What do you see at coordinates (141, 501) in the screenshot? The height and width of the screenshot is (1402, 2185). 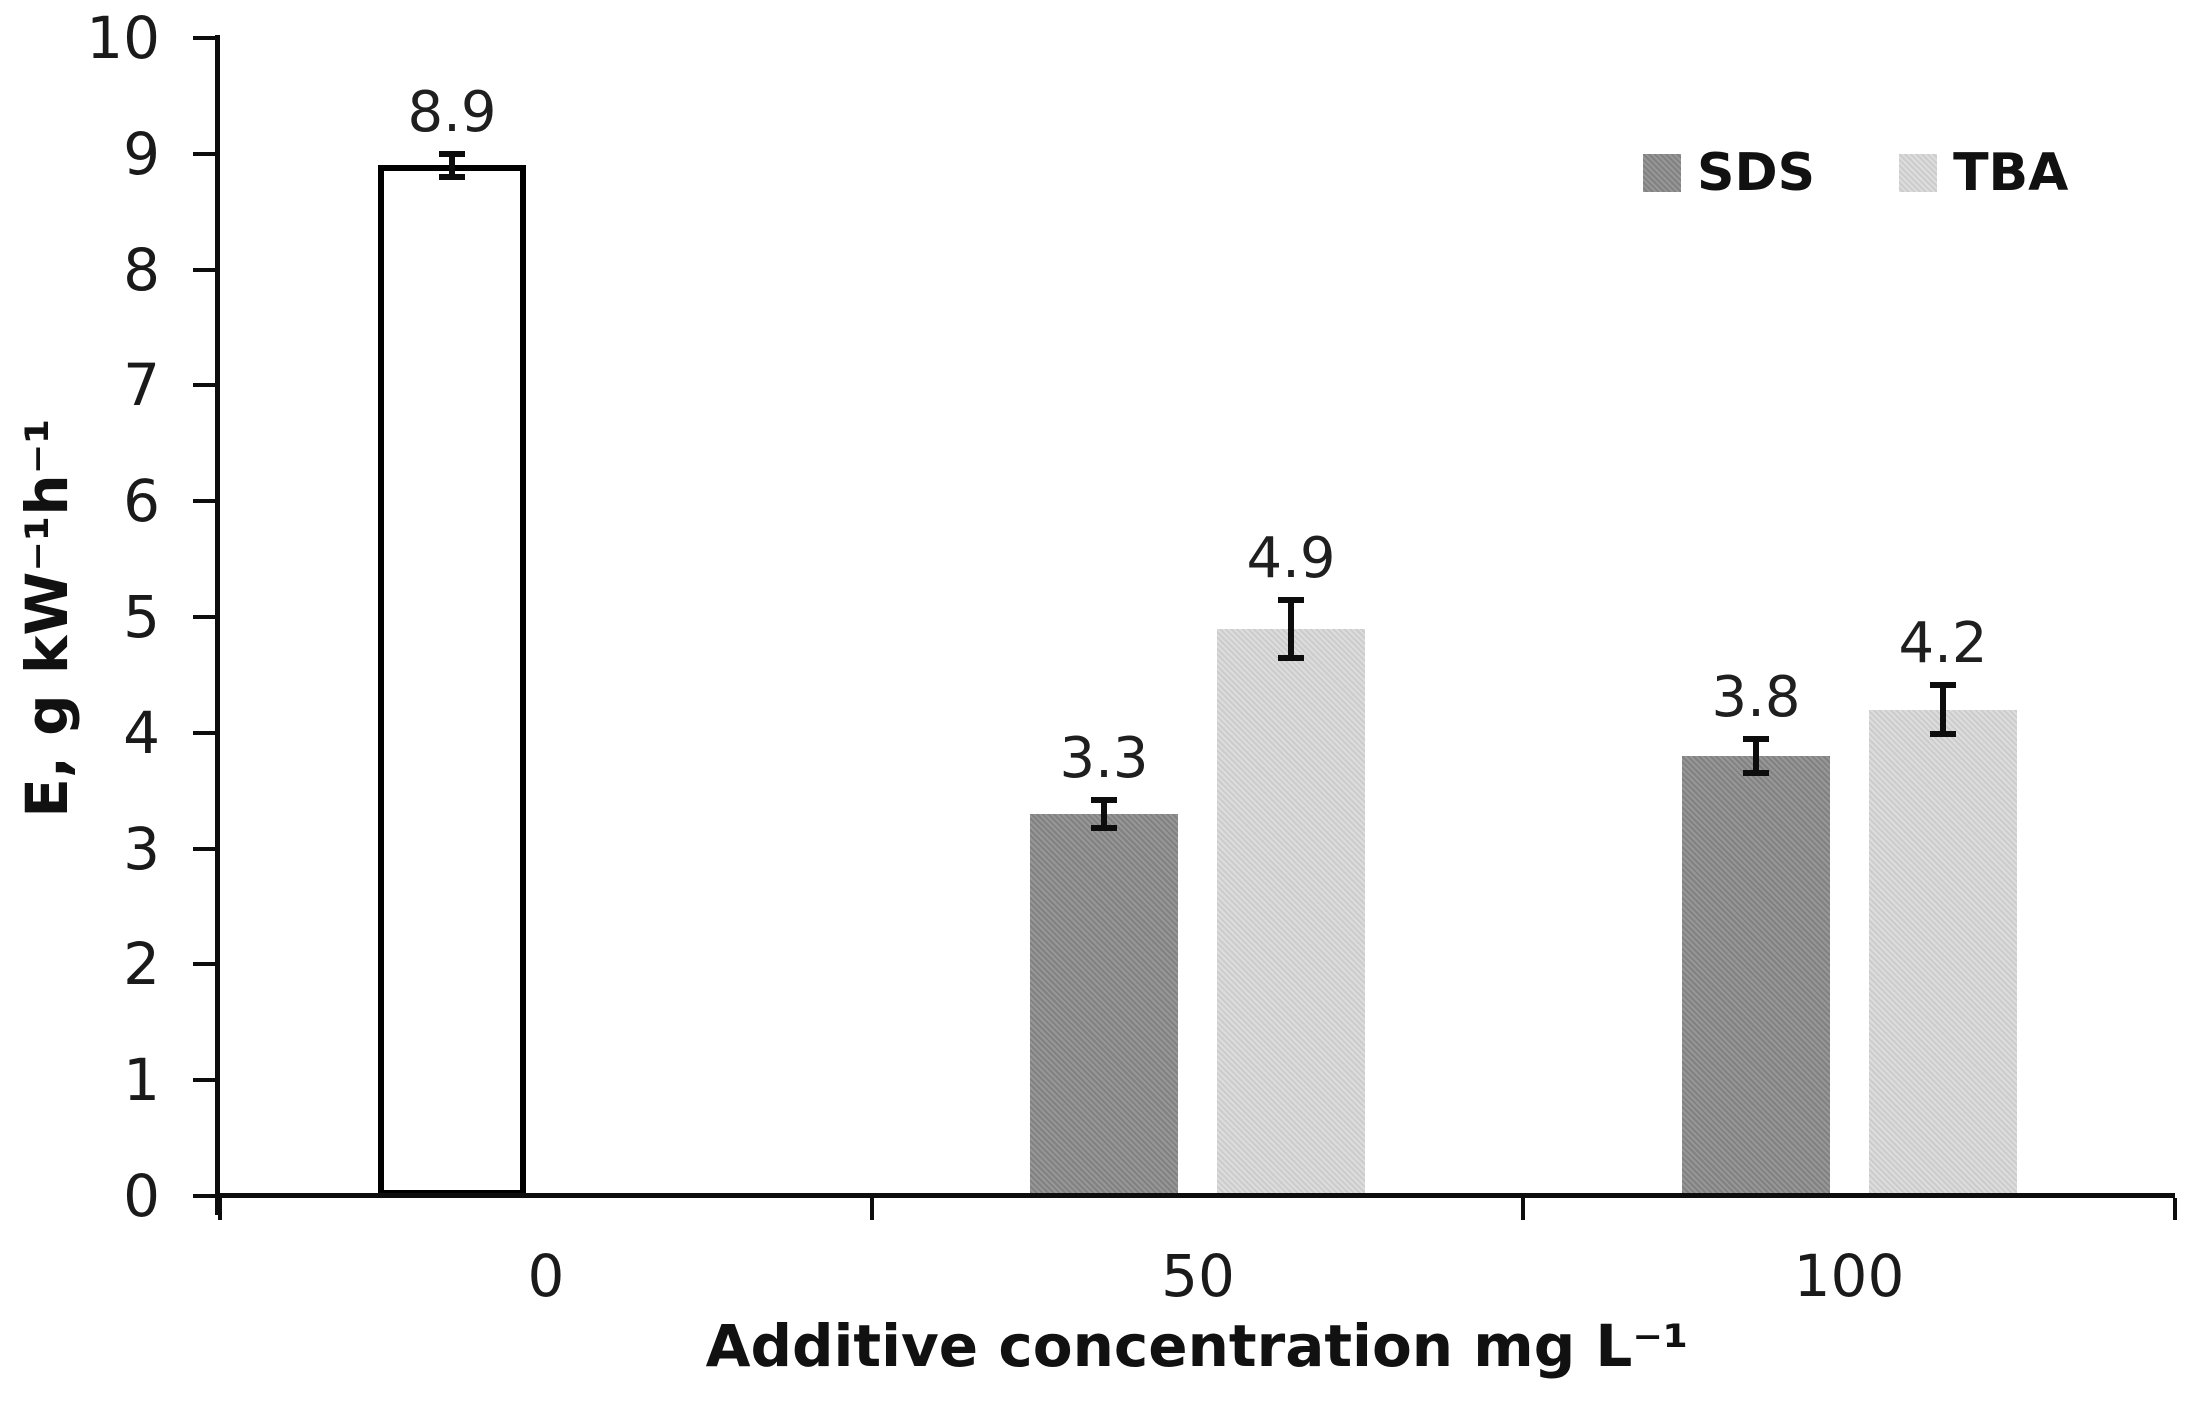 I see `y-tick-label-6: 6` at bounding box center [141, 501].